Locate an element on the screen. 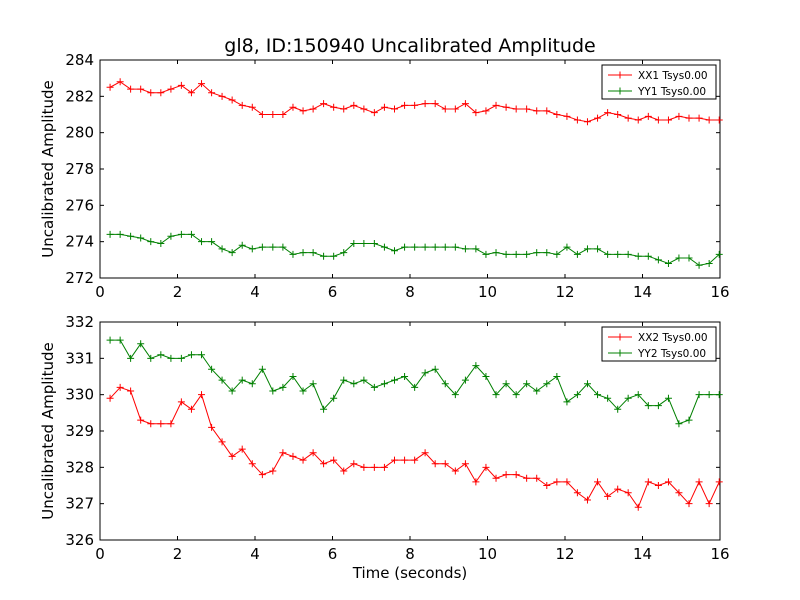  y-axis-label: Uncalibrated Amplitude is located at coordinates (48, 168).